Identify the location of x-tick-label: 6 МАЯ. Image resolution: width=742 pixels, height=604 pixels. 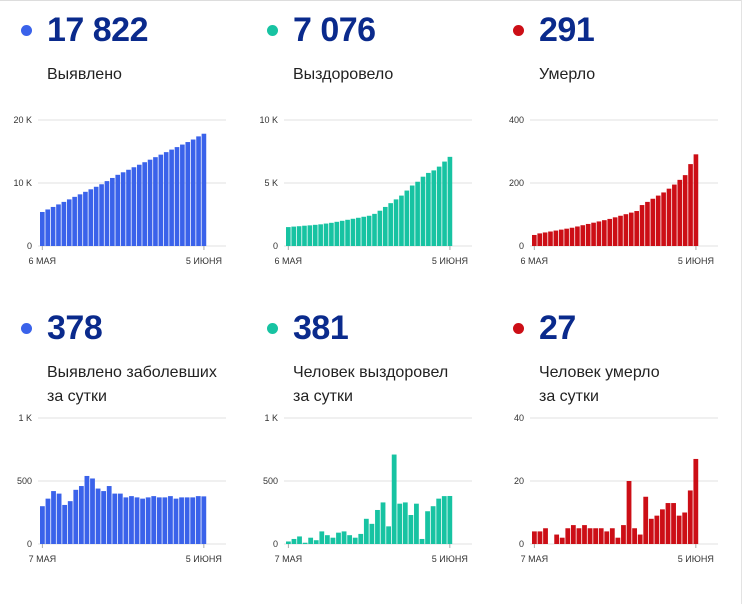
(289, 261).